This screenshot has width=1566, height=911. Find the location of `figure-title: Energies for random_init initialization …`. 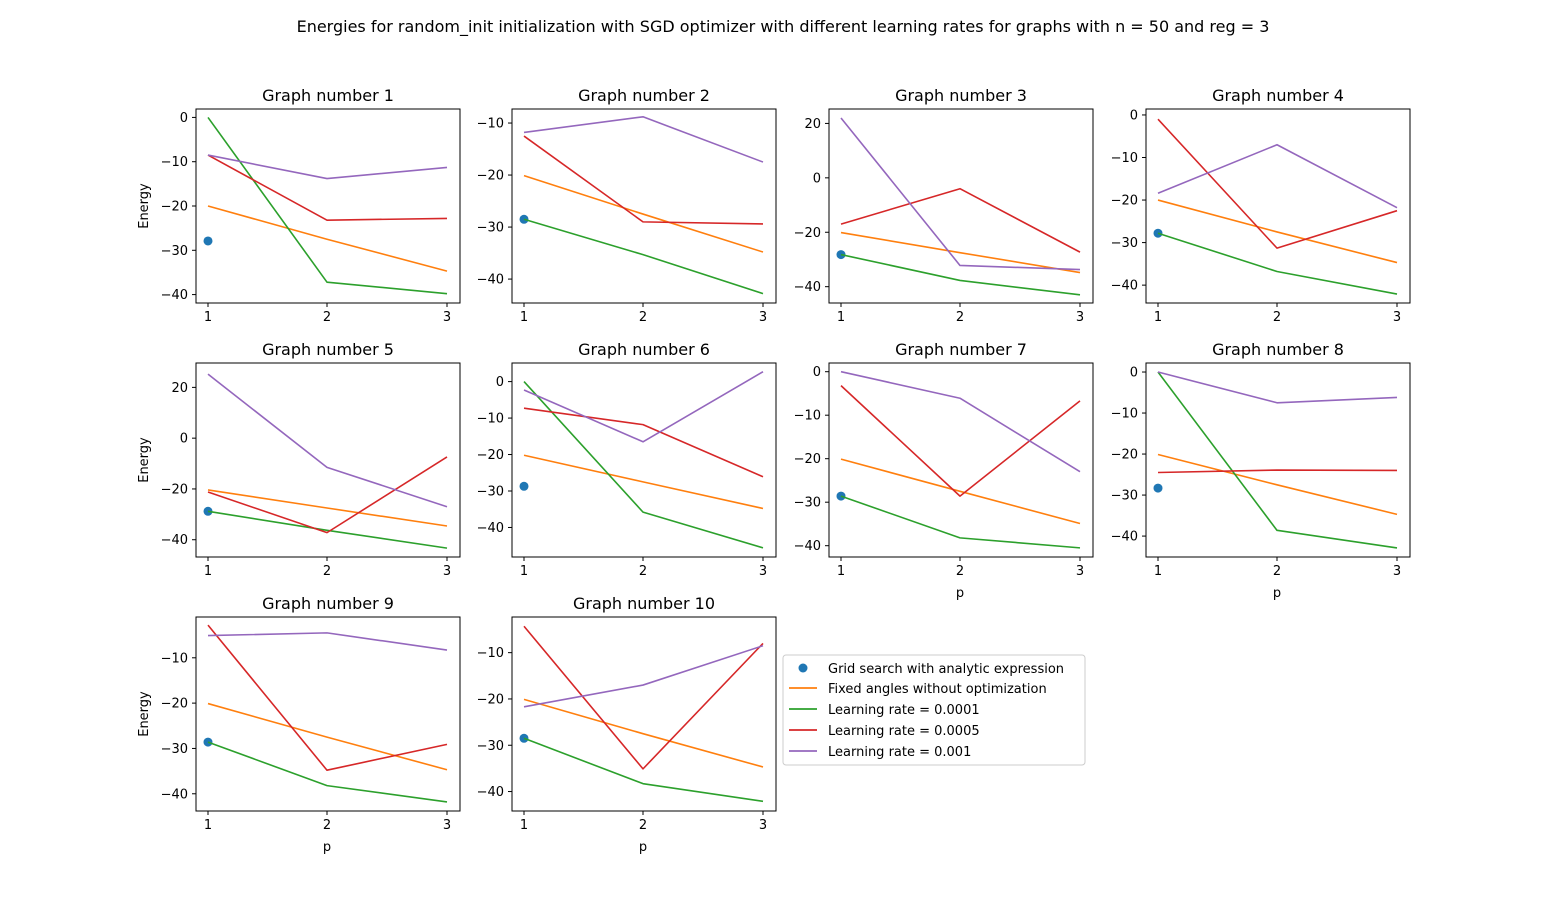

figure-title: Energies for random_init initialization … is located at coordinates (783, 27).